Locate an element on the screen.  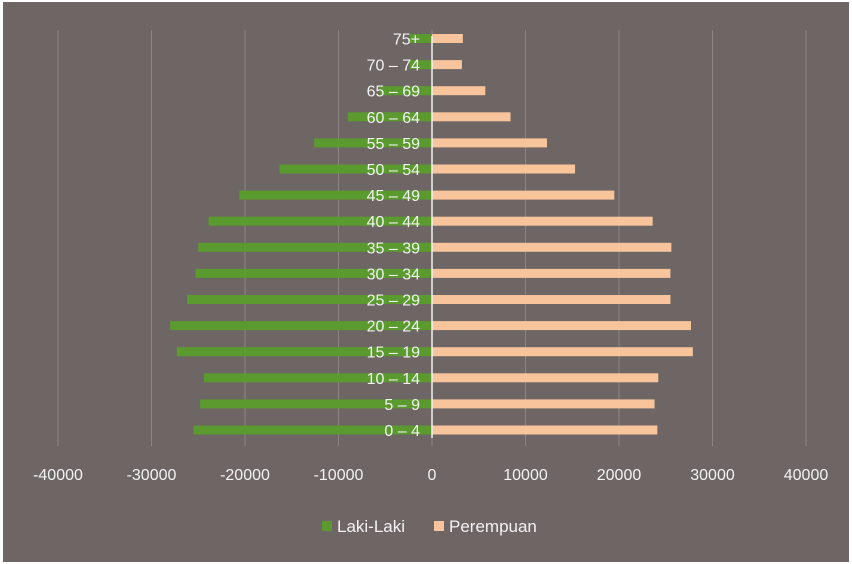
x-tick-label: 20000 is located at coordinates (619, 475).